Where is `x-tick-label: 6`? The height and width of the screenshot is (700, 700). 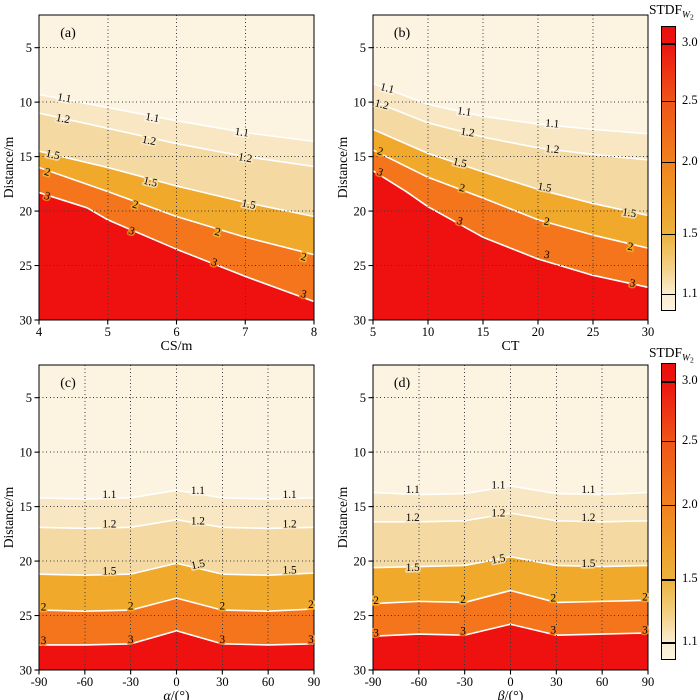 x-tick-label: 6 is located at coordinates (176, 332).